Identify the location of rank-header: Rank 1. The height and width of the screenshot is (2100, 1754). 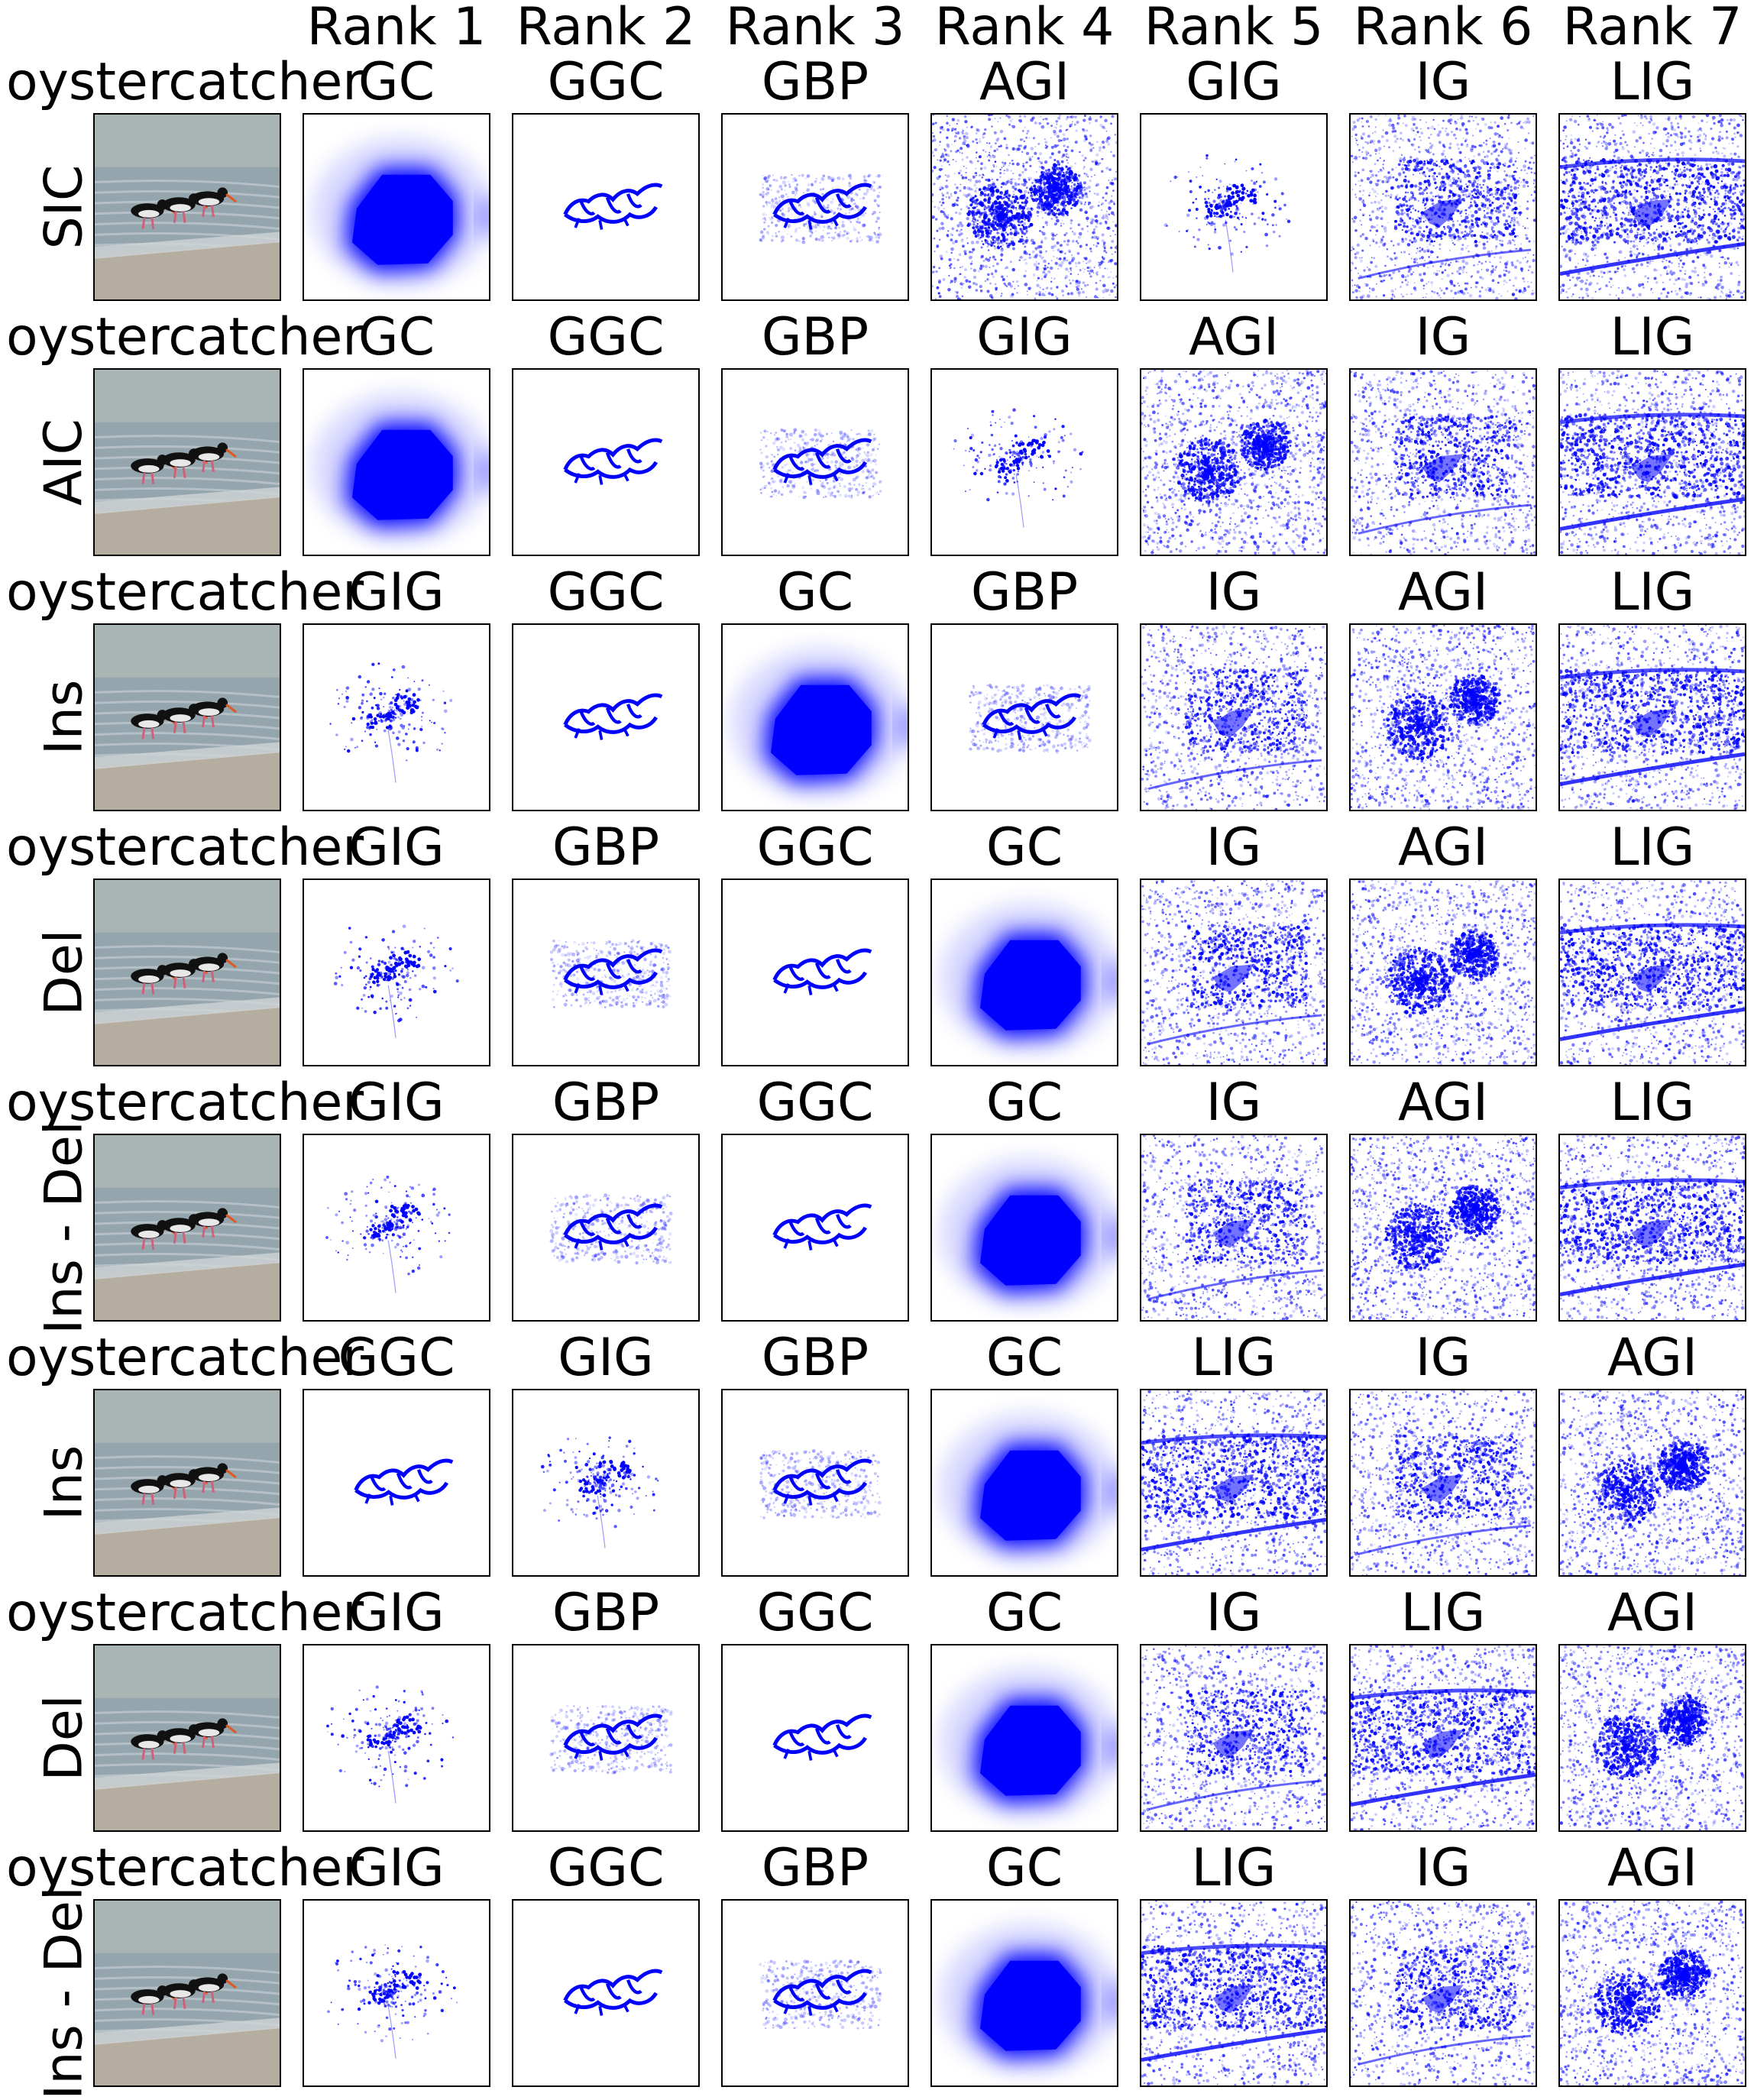
(396, 27).